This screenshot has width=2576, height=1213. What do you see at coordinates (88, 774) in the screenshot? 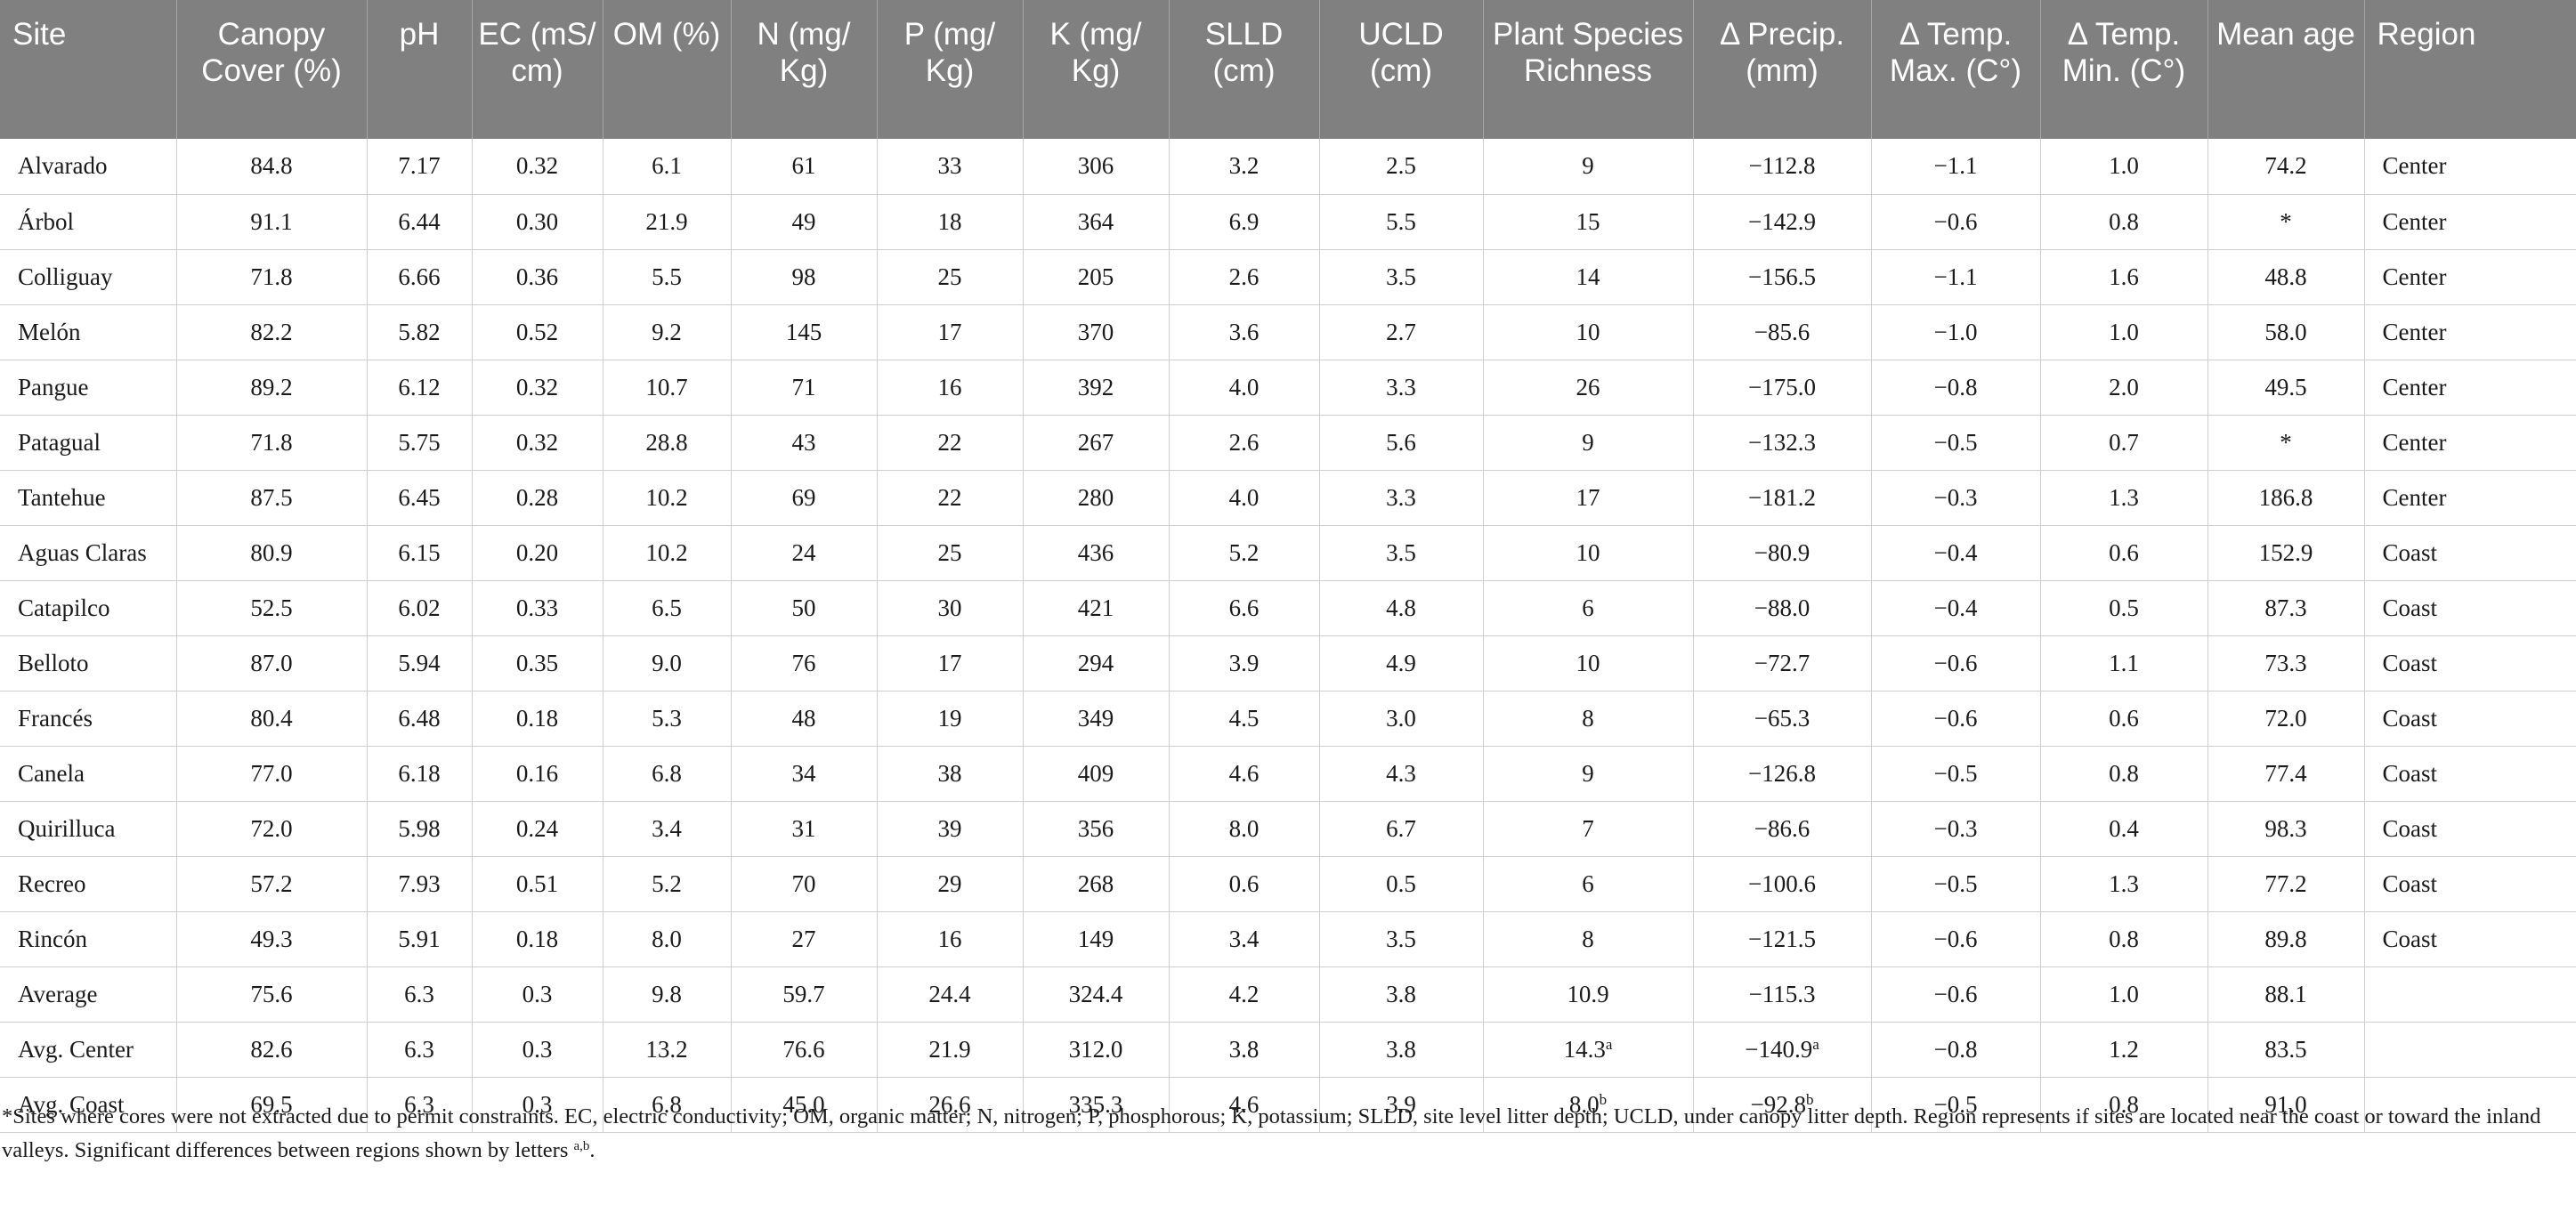
I see `table-cell: Canela` at bounding box center [88, 774].